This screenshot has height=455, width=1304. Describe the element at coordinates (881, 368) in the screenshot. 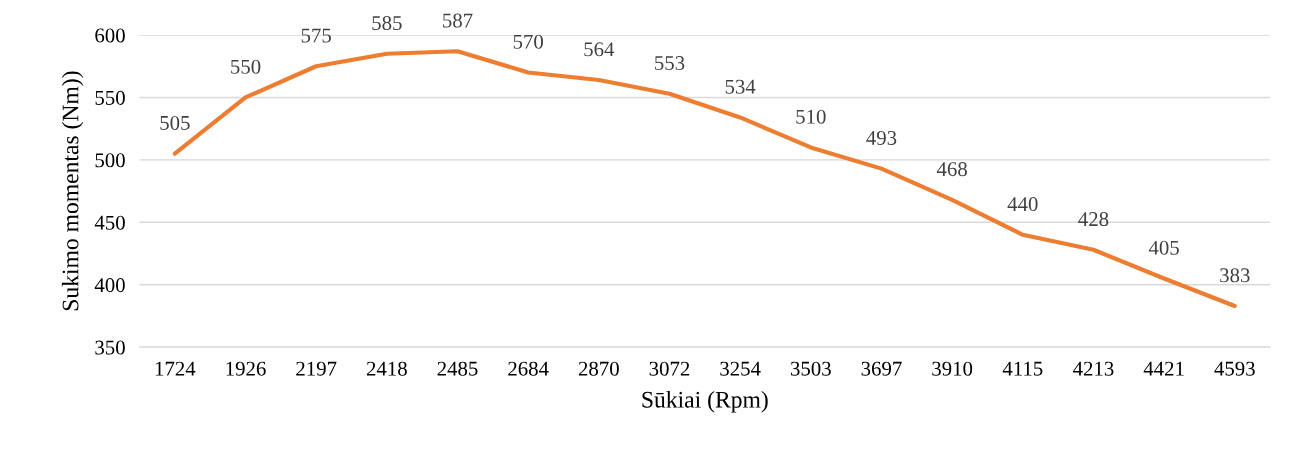

I see `x-tick-label: 3697` at that location.